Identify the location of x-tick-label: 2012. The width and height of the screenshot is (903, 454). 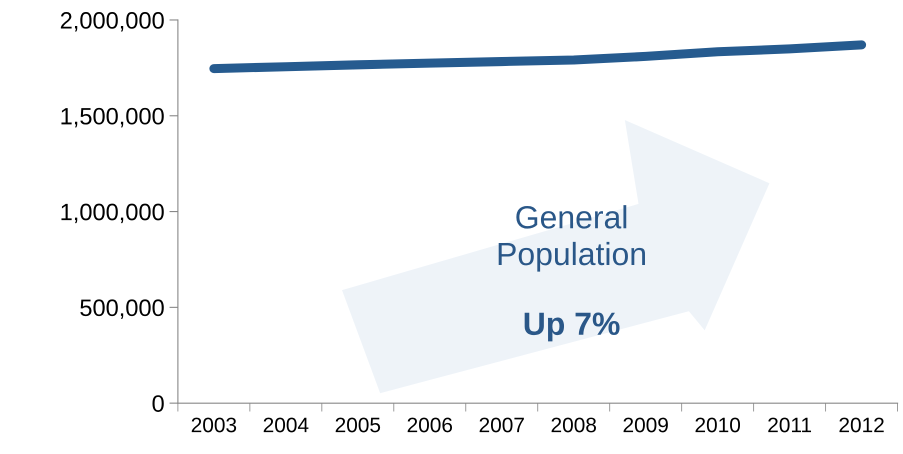
(861, 425).